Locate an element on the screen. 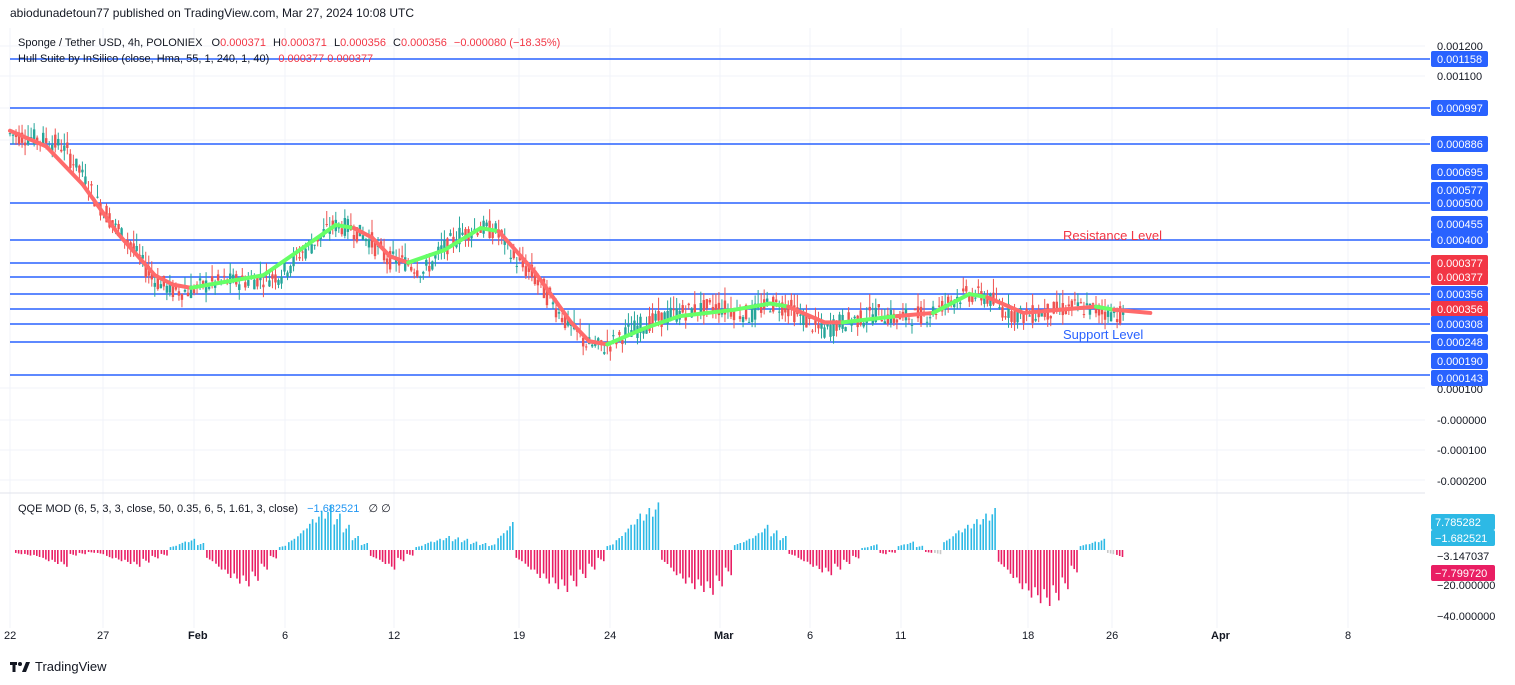  level-tag-box is located at coordinates (1459, 108).